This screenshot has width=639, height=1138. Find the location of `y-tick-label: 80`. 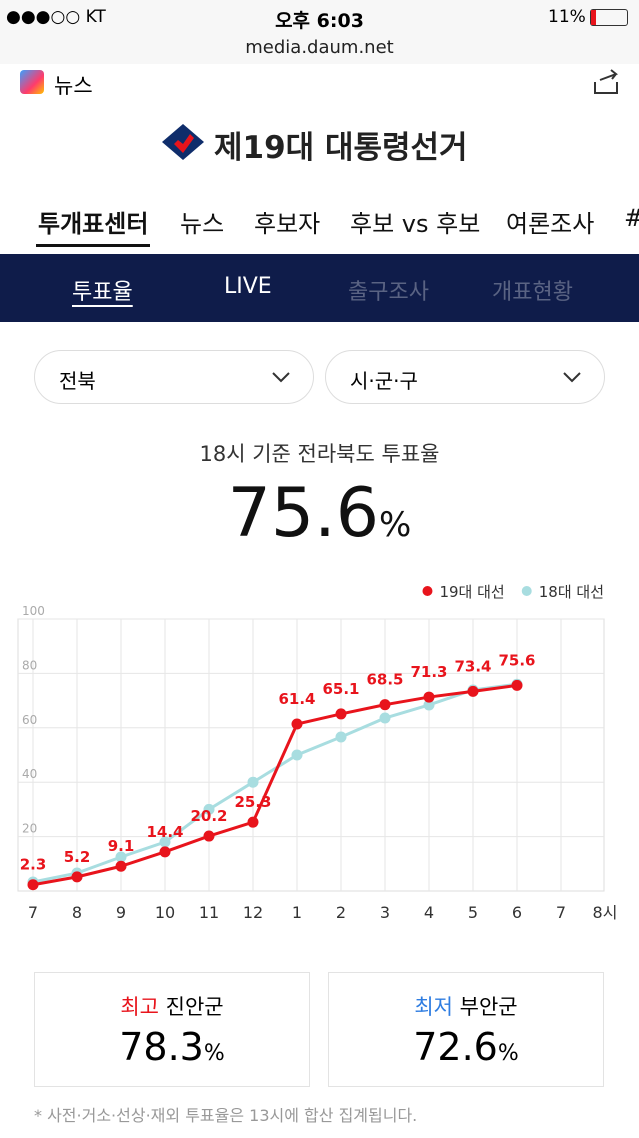

y-tick-label: 80 is located at coordinates (29, 665).